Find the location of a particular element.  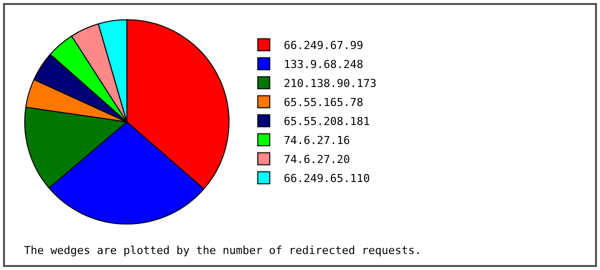

legend-label: 66.249.67.99 is located at coordinates (324, 45).